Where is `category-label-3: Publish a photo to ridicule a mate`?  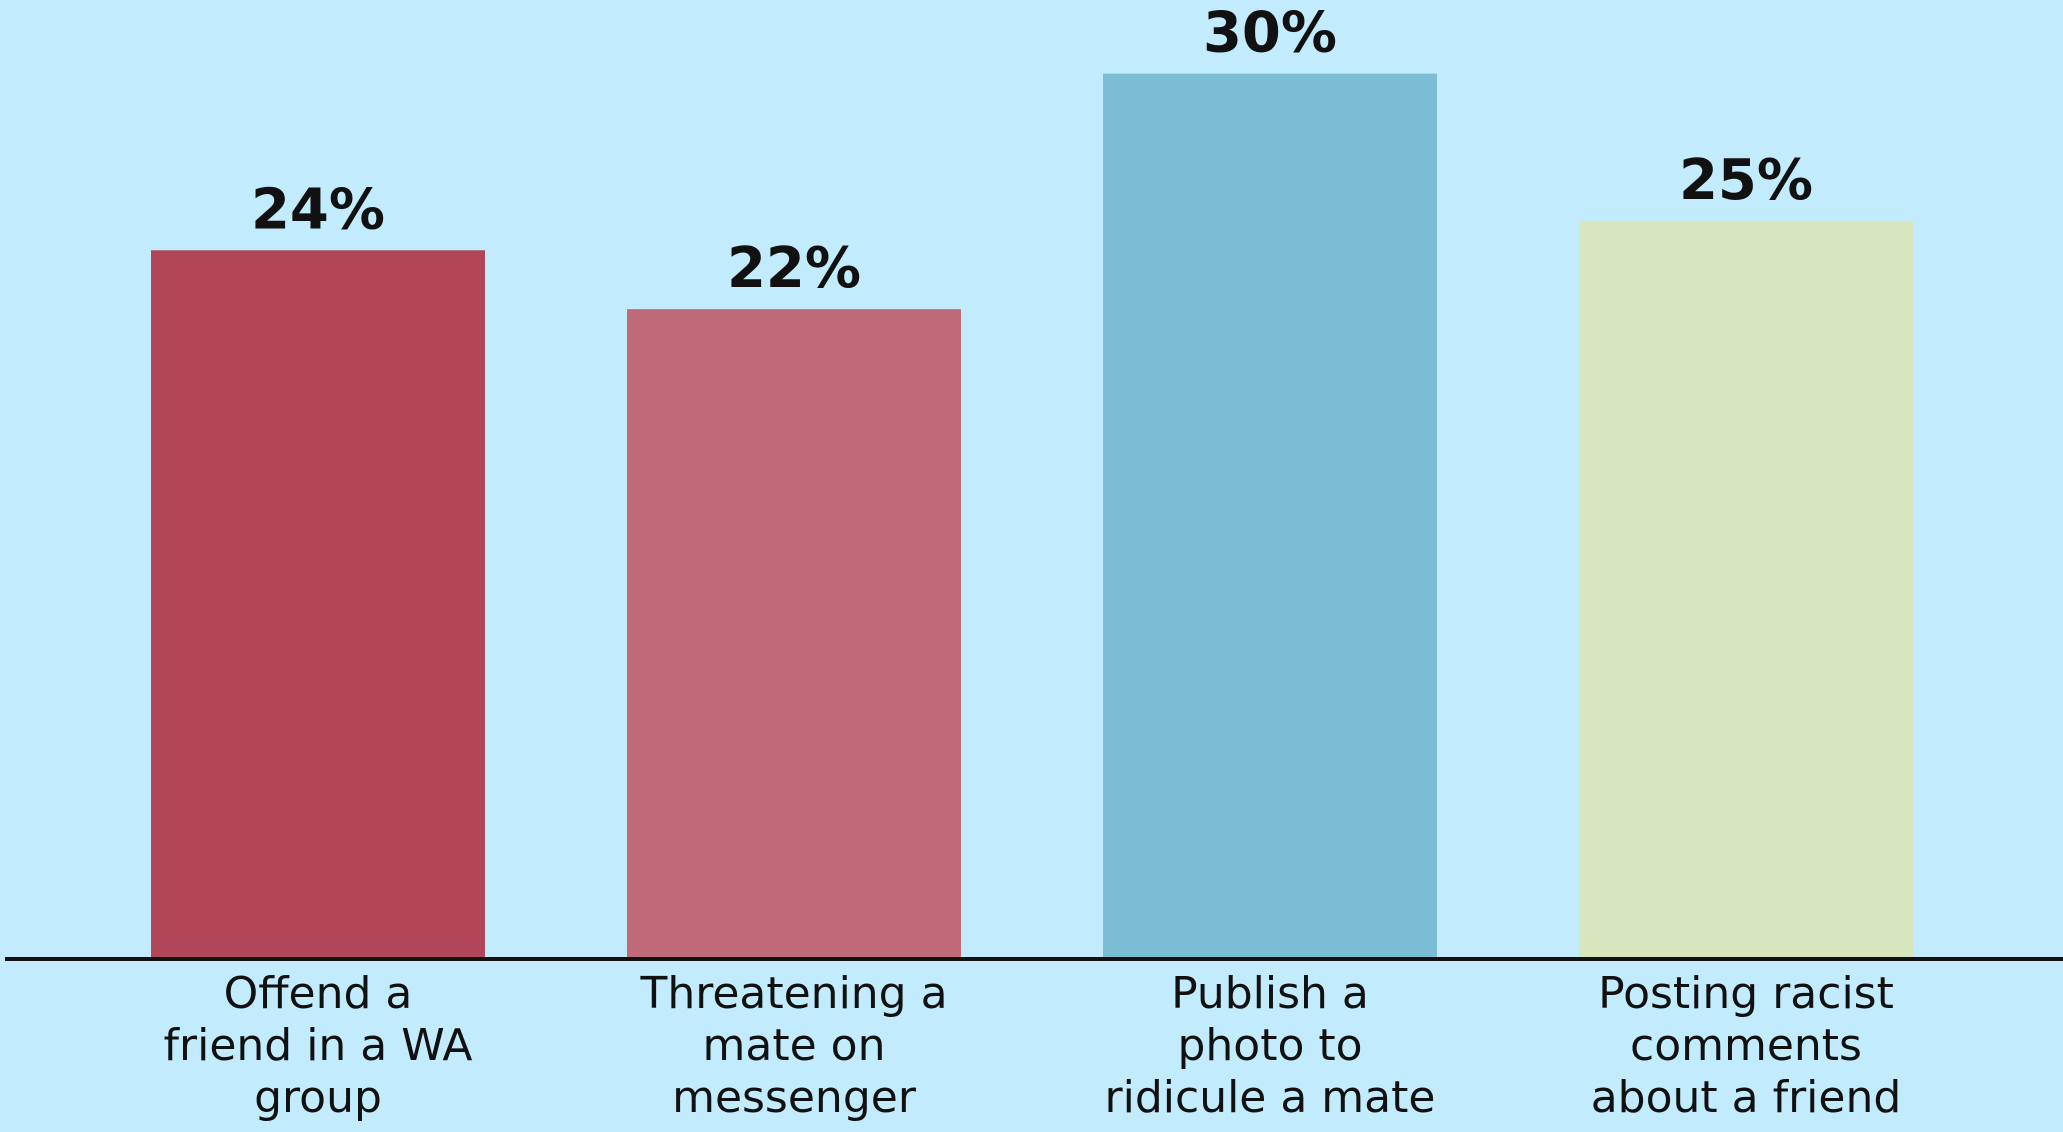 category-label-3: Publish a photo to ridicule a mate is located at coordinates (1270, 1045).